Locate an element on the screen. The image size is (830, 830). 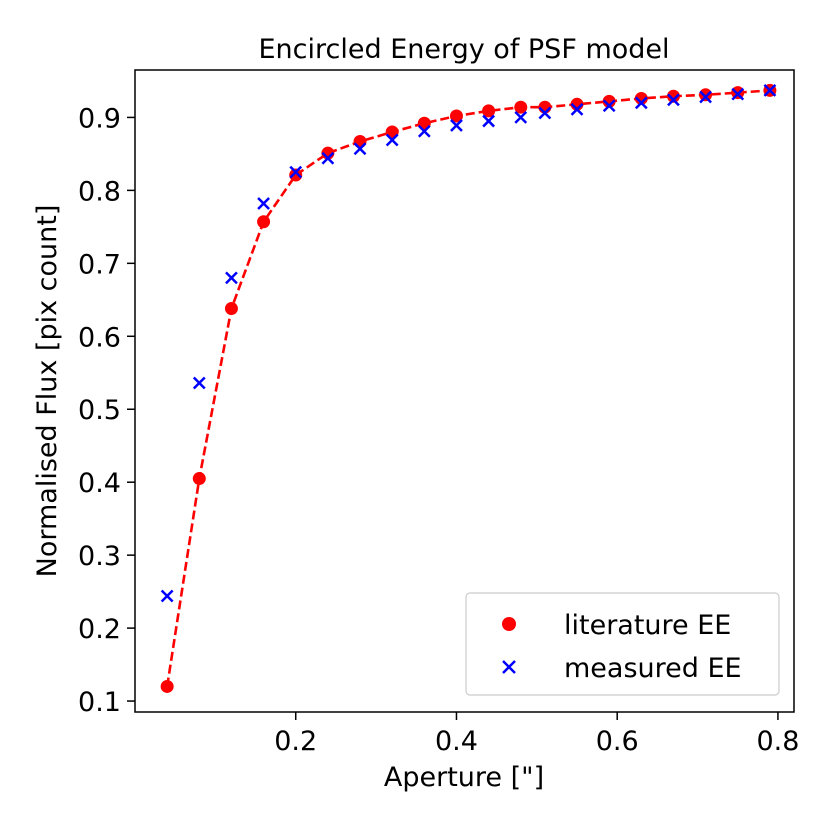
x-tick-label: 0.4 is located at coordinates (456, 741).